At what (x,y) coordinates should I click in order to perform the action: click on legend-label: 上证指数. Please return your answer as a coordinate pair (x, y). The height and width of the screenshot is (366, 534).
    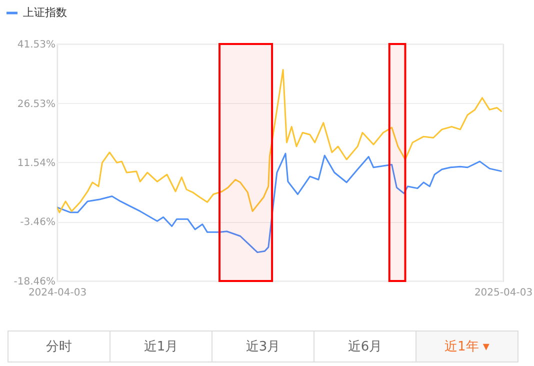
    Looking at the image, I should click on (45, 12).